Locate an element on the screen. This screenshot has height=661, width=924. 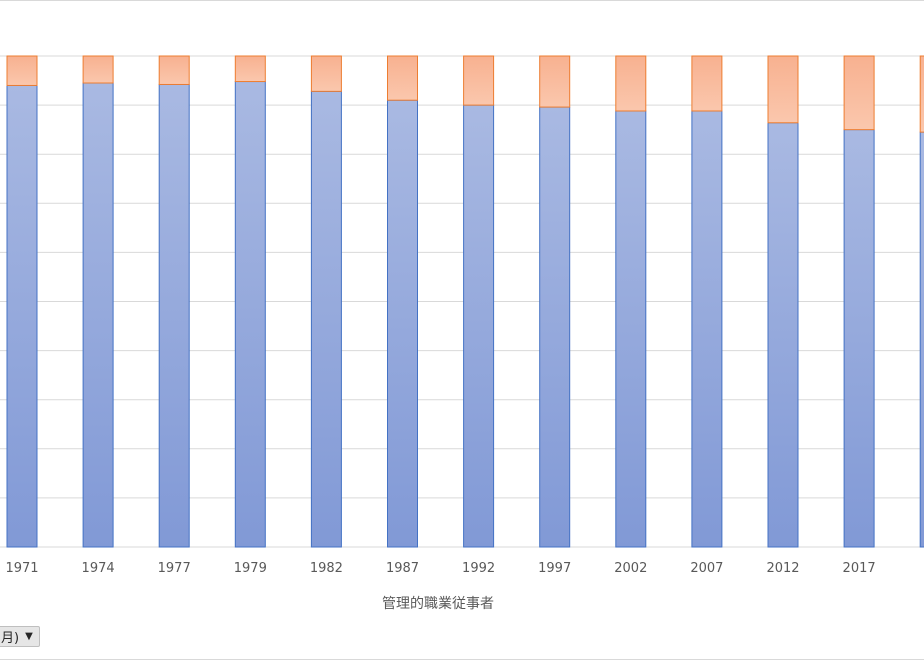
x-tick-label: 2007 is located at coordinates (706, 568).